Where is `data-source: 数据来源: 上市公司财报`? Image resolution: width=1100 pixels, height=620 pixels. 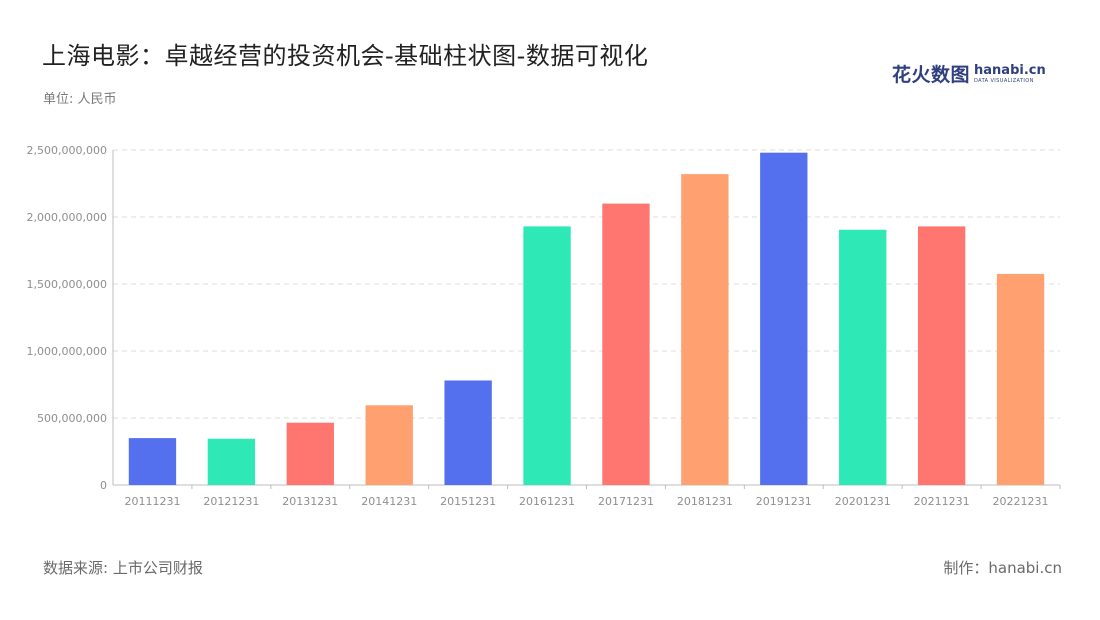
data-source: 数据来源: 上市公司财报 is located at coordinates (123, 568).